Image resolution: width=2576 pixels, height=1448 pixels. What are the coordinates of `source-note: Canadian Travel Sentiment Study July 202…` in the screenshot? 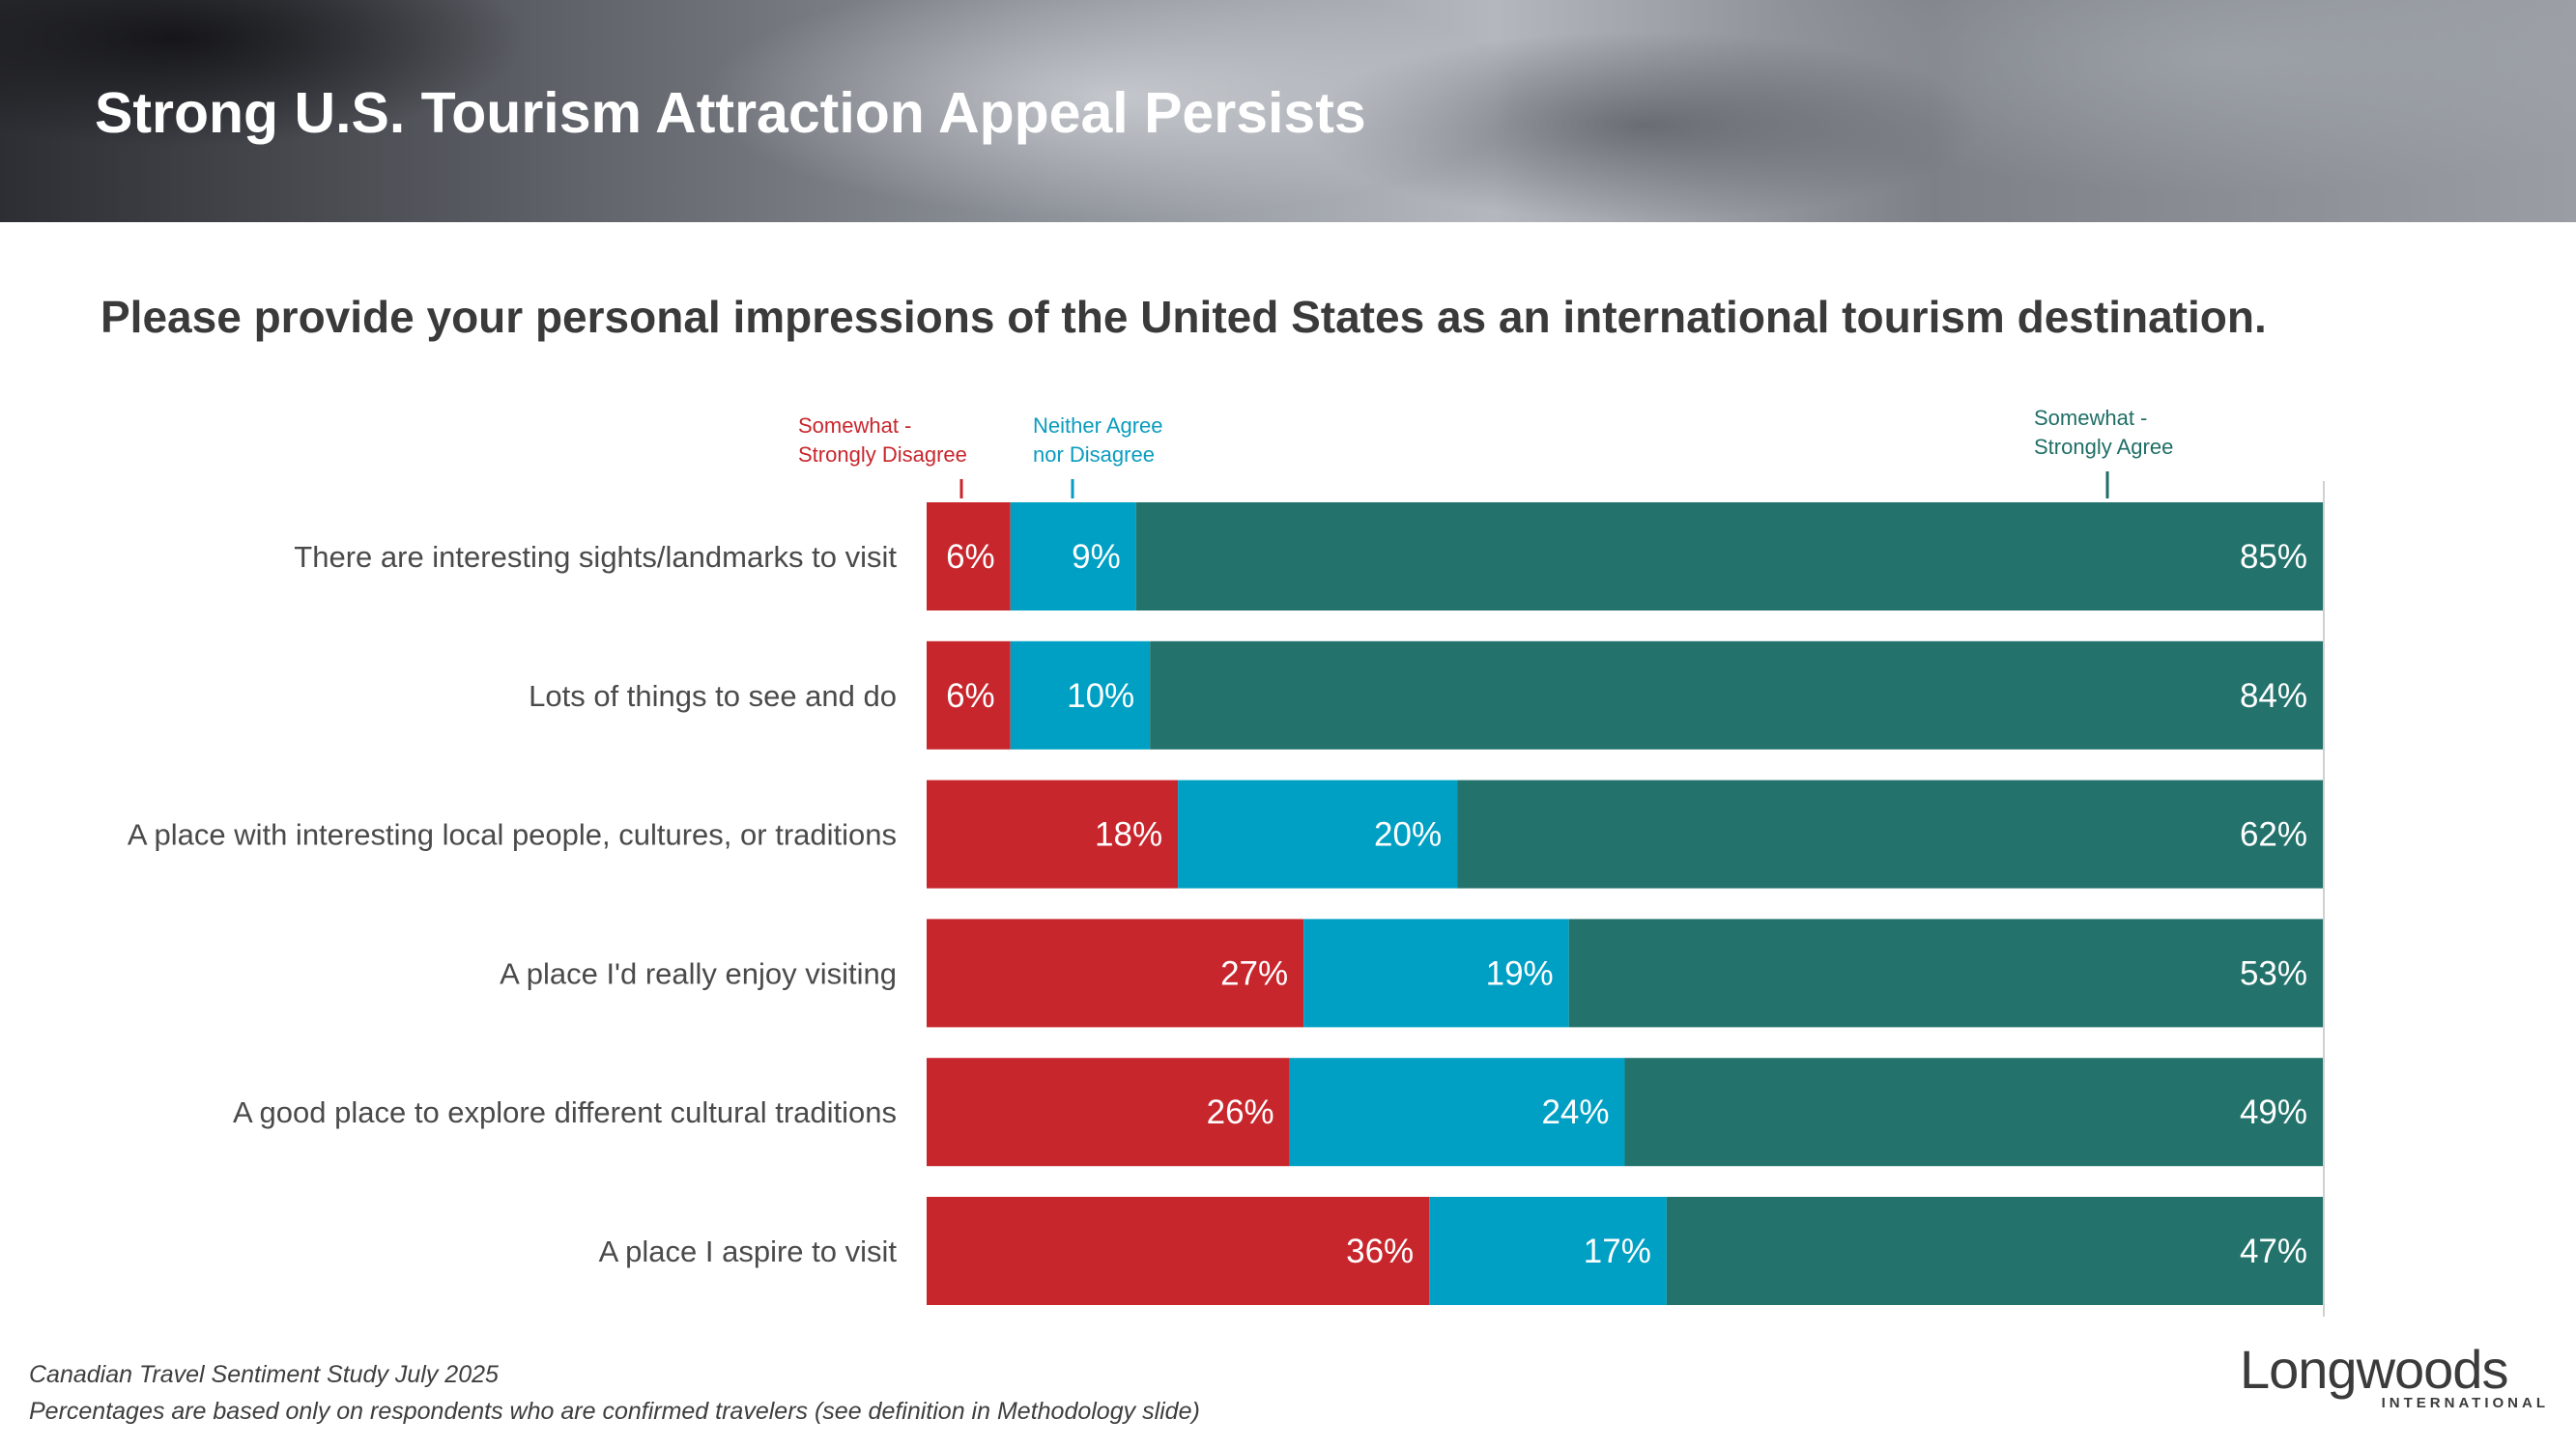 It's located at (264, 1374).